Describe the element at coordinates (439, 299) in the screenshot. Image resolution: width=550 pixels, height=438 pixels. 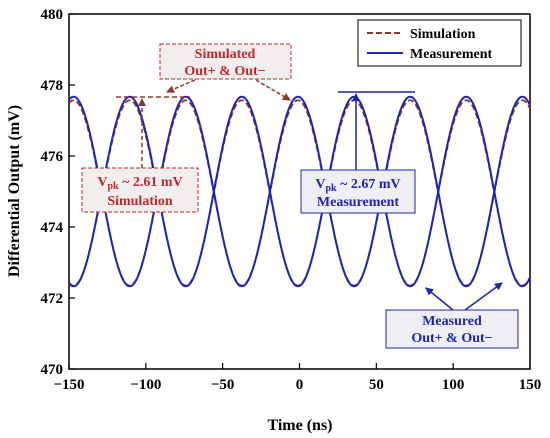
I see `meas-traces-arrow-left` at that location.